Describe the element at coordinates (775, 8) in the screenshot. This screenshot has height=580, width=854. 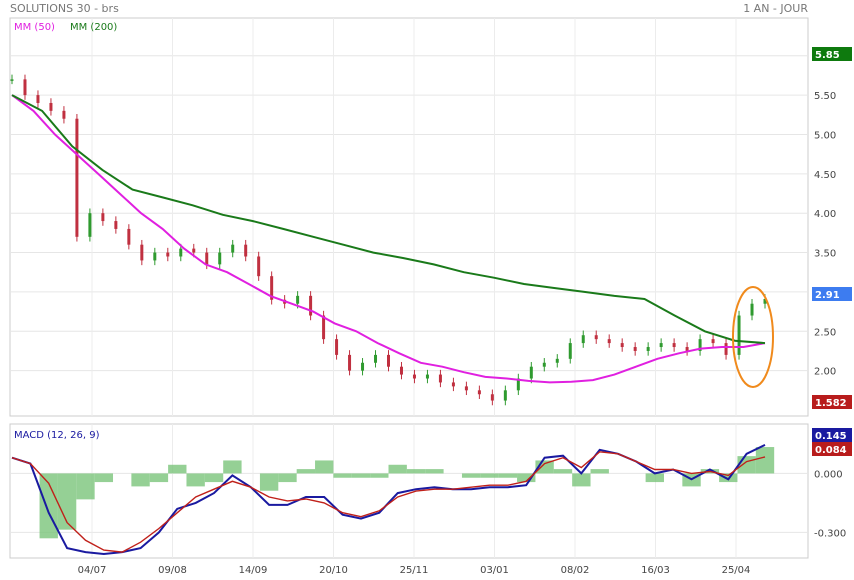
I see `period-label: 1 AN - JOUR` at that location.